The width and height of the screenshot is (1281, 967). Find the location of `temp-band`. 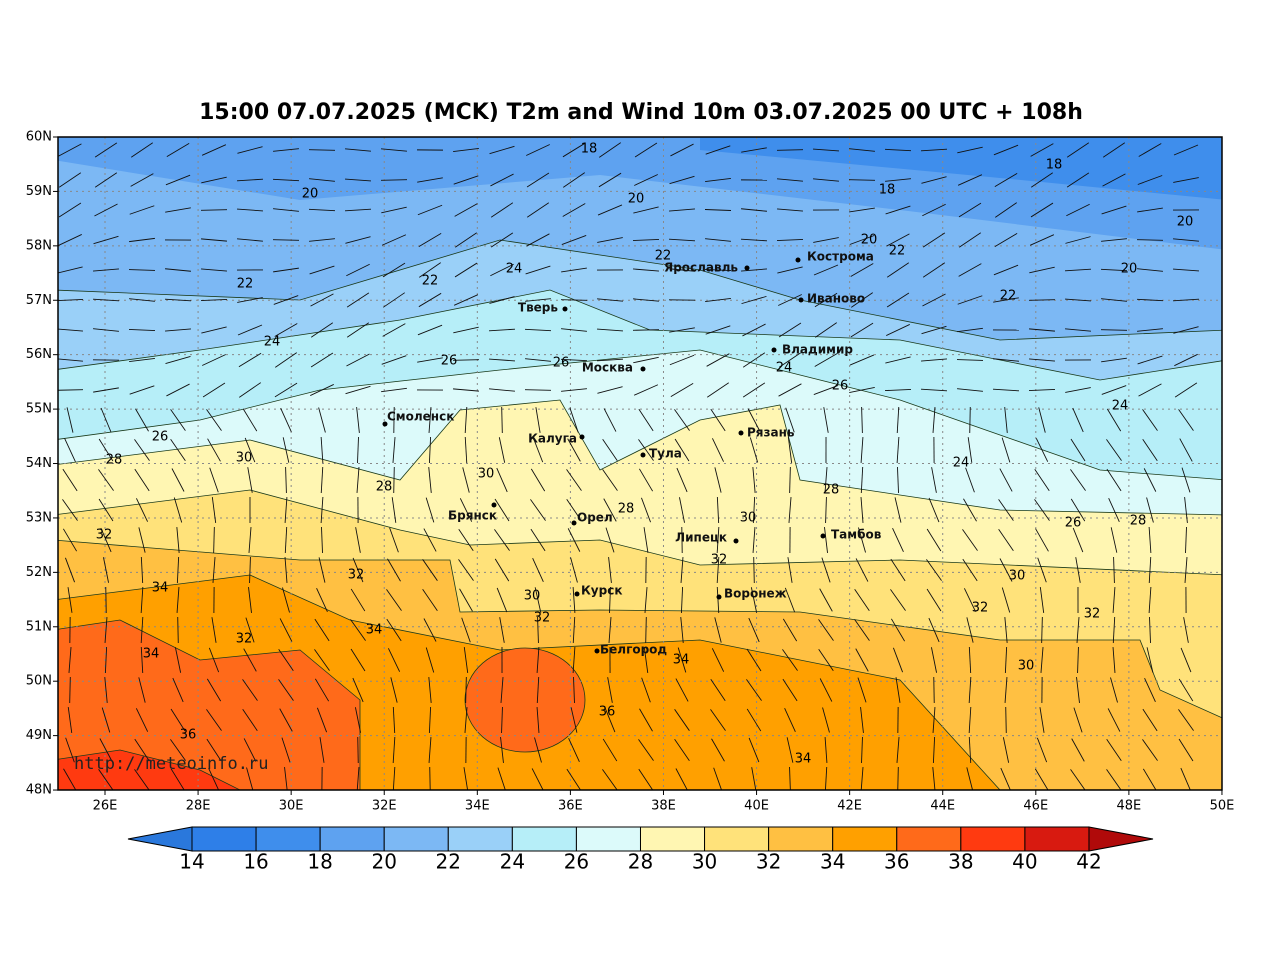

temp-band is located at coordinates (525, 700).